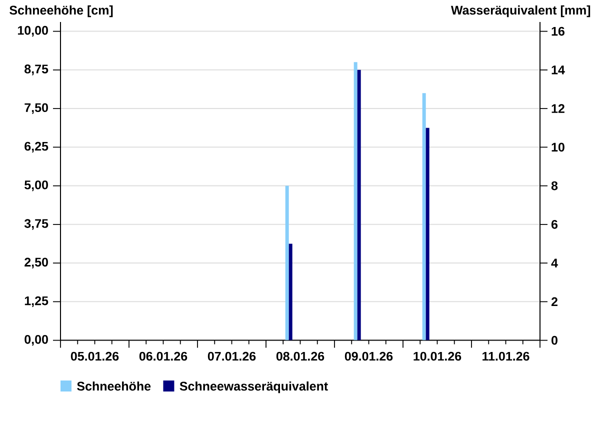 The height and width of the screenshot is (426, 600). What do you see at coordinates (36, 147) in the screenshot?
I see `y-tick-label: 6,25` at bounding box center [36, 147].